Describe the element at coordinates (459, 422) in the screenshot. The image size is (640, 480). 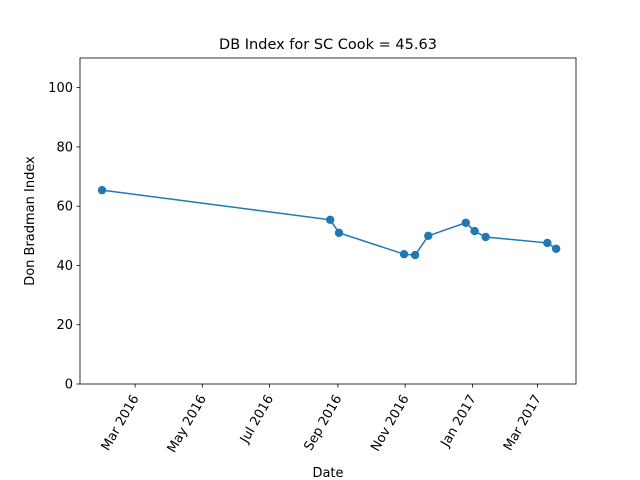
I see `x-tick-label: Jan 2017` at that location.